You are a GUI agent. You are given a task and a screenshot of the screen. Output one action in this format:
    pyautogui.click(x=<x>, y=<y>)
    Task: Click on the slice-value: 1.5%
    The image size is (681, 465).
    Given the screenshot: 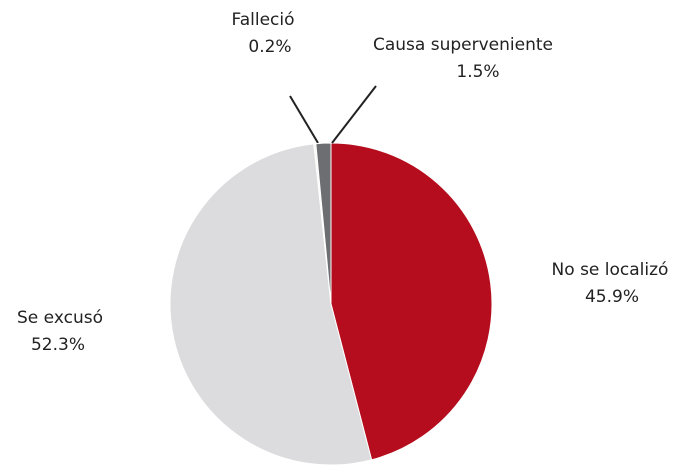 What is the action you would take?
    pyautogui.click(x=477, y=72)
    